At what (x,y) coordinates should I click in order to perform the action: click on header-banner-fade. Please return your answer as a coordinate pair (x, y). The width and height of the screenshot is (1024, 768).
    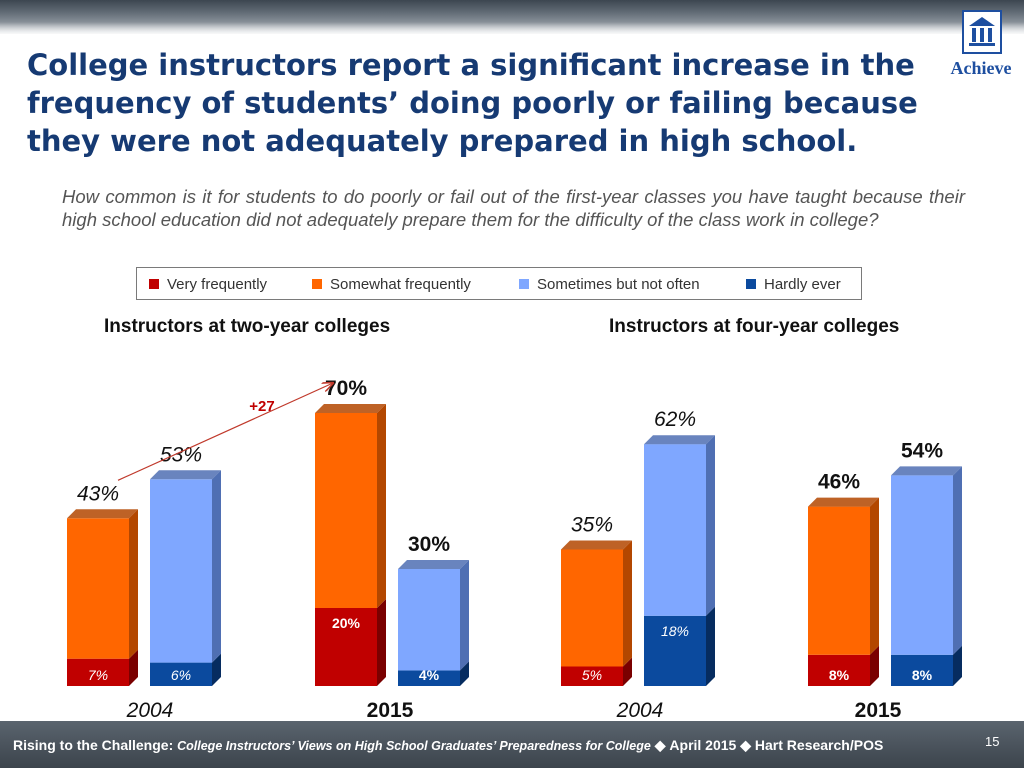
    Looking at the image, I should click on (512, 29).